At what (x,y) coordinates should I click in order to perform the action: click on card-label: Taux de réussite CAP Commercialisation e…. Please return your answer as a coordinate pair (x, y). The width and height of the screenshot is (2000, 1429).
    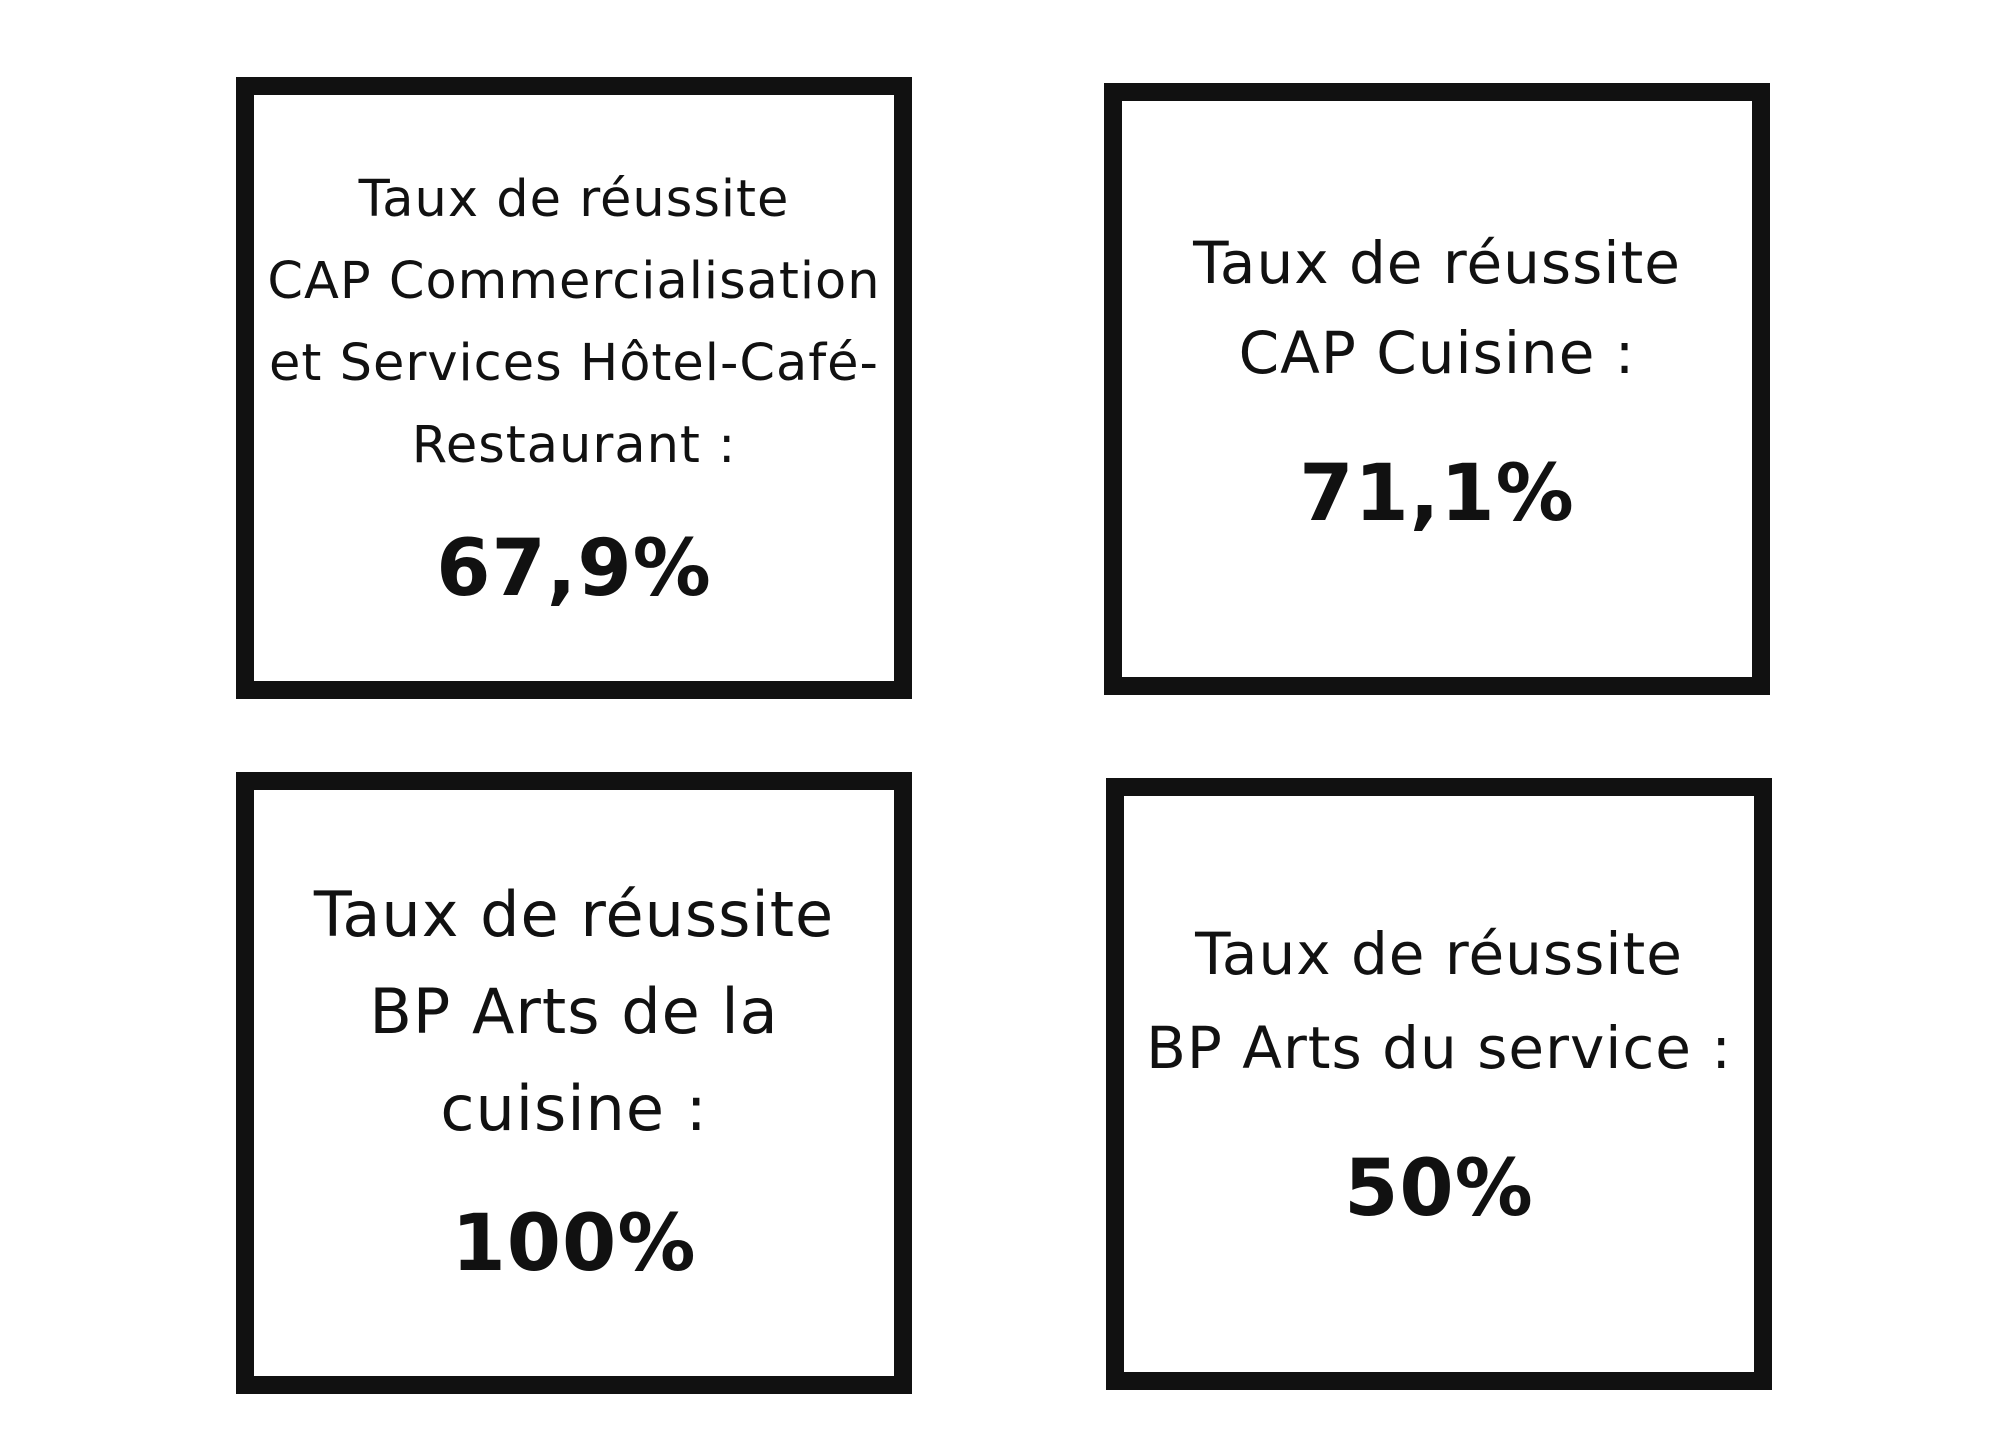
    Looking at the image, I should click on (574, 322).